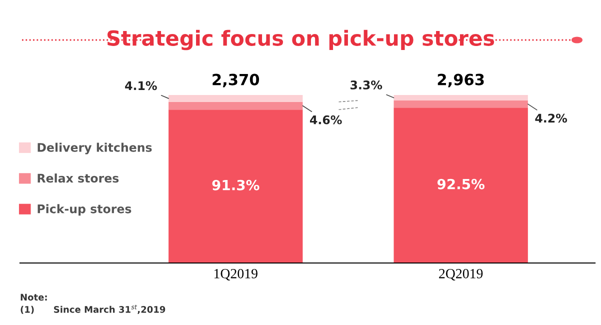 This screenshot has height=325, width=601. What do you see at coordinates (78, 178) in the screenshot?
I see `legend-label: Relax stores` at bounding box center [78, 178].